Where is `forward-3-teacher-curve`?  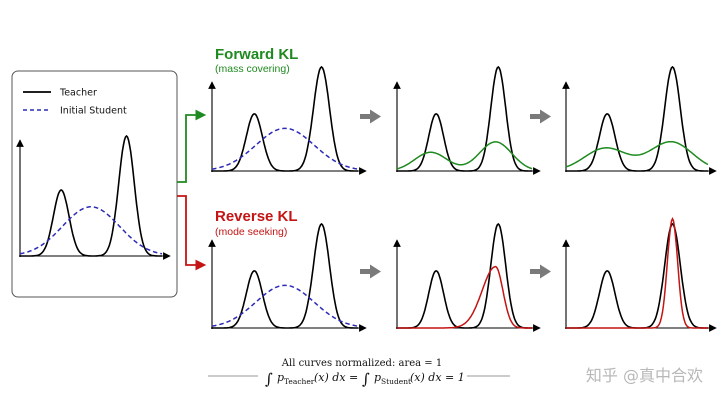
forward-3-teacher-curve is located at coordinates (637, 118).